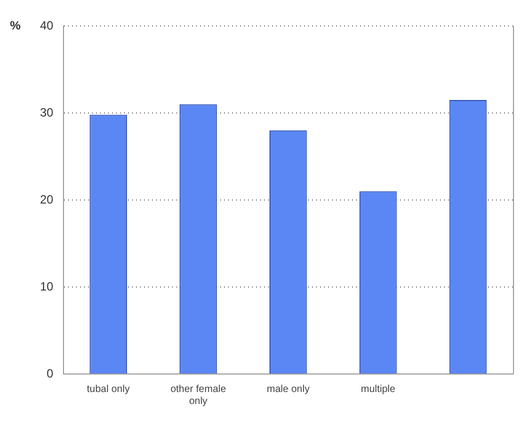  Describe the element at coordinates (15, 25) in the screenshot. I see `y-axis-title: %` at that location.